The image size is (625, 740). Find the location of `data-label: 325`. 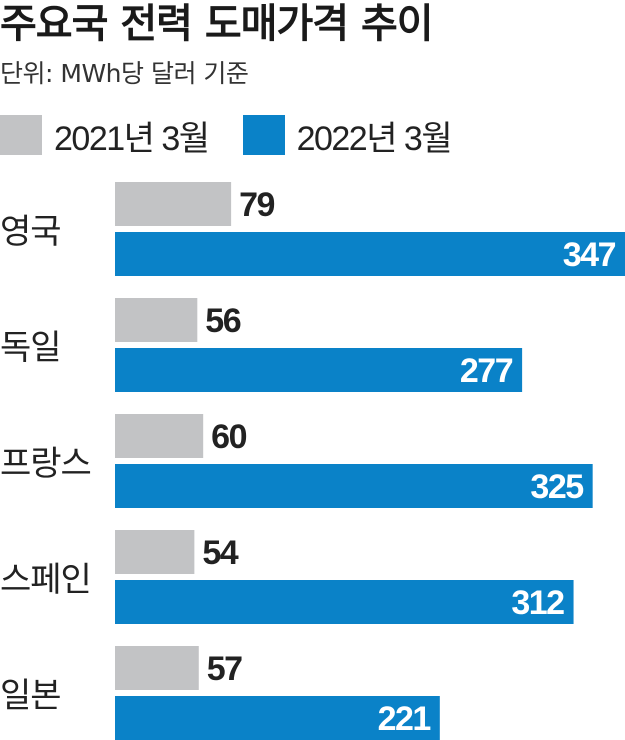

data-label: 325 is located at coordinates (556, 487).